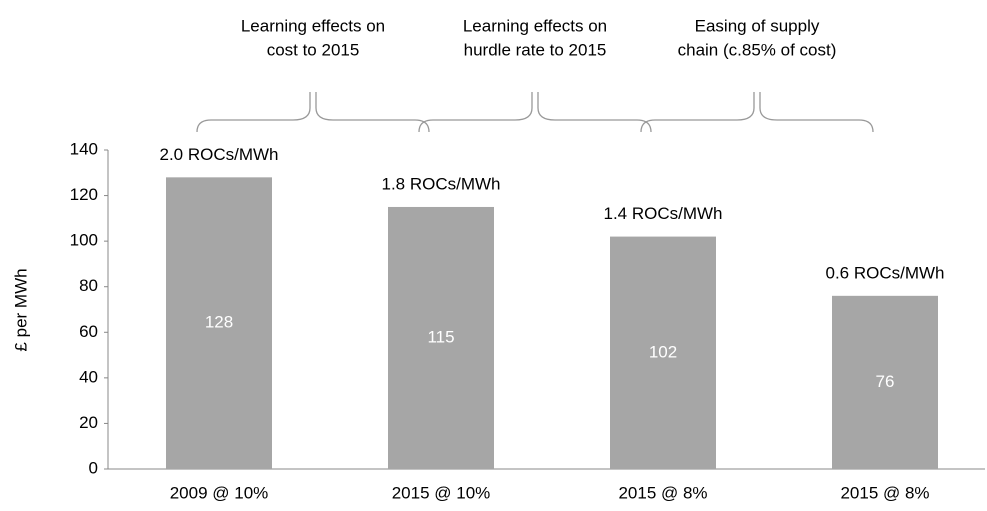 Image resolution: width=987 pixels, height=511 pixels. Describe the element at coordinates (884, 272) in the screenshot. I see `bar-label: 0.6 ROCs/MWh` at that location.